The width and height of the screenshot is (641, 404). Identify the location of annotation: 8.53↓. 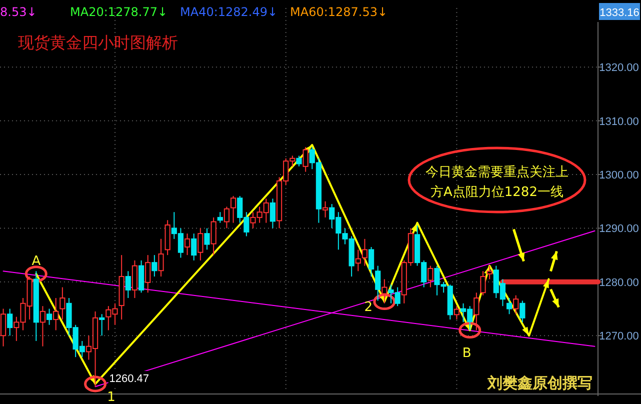
(18, 12).